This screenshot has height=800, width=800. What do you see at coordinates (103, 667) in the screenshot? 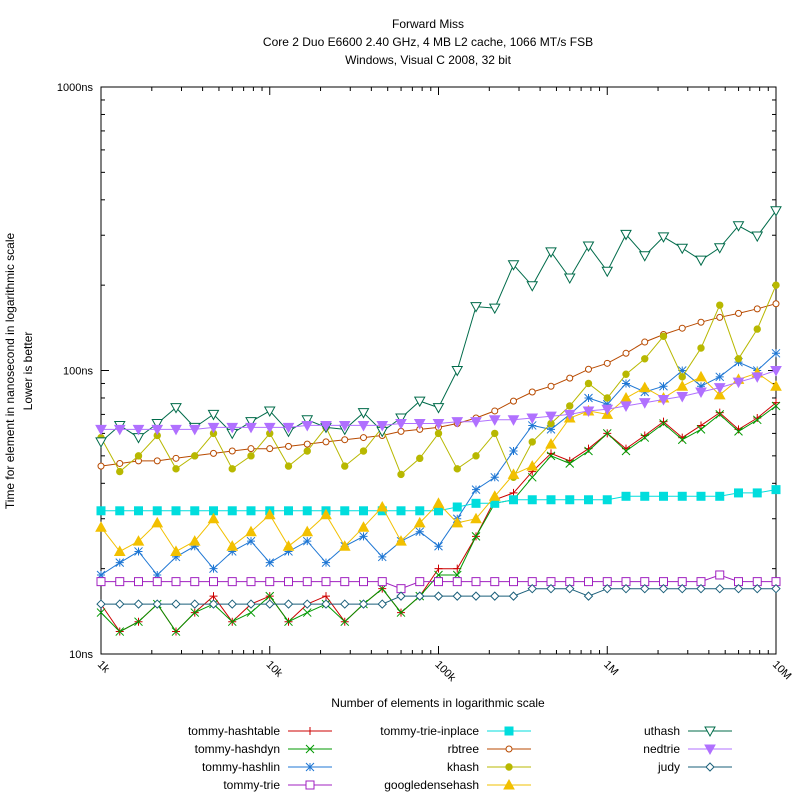
I see `x-tick-label: 1k` at bounding box center [103, 667].